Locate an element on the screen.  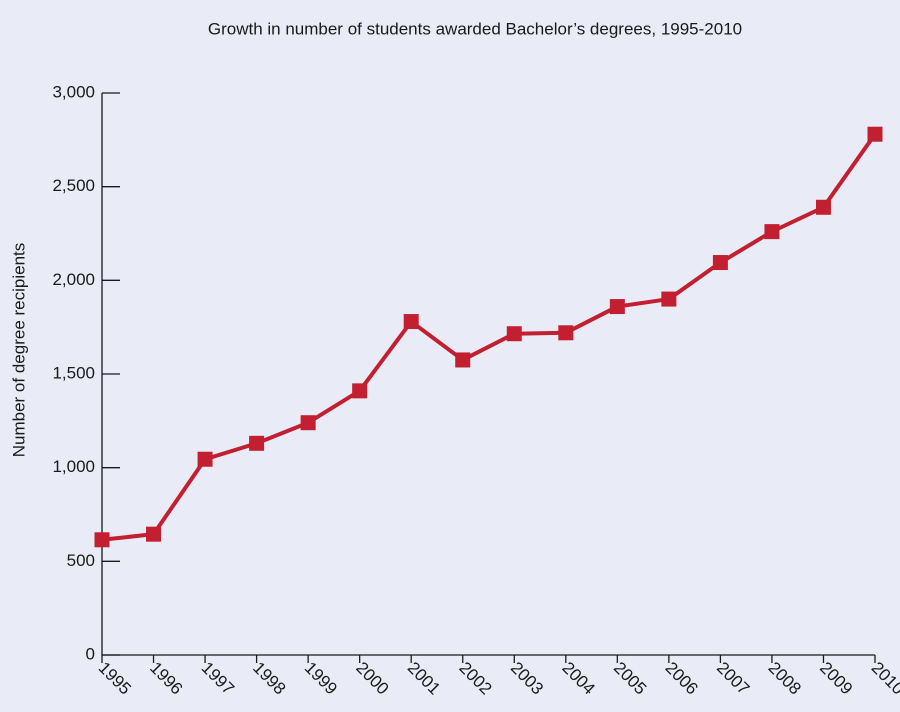
x-tick-label: 1999 is located at coordinates (321, 678).